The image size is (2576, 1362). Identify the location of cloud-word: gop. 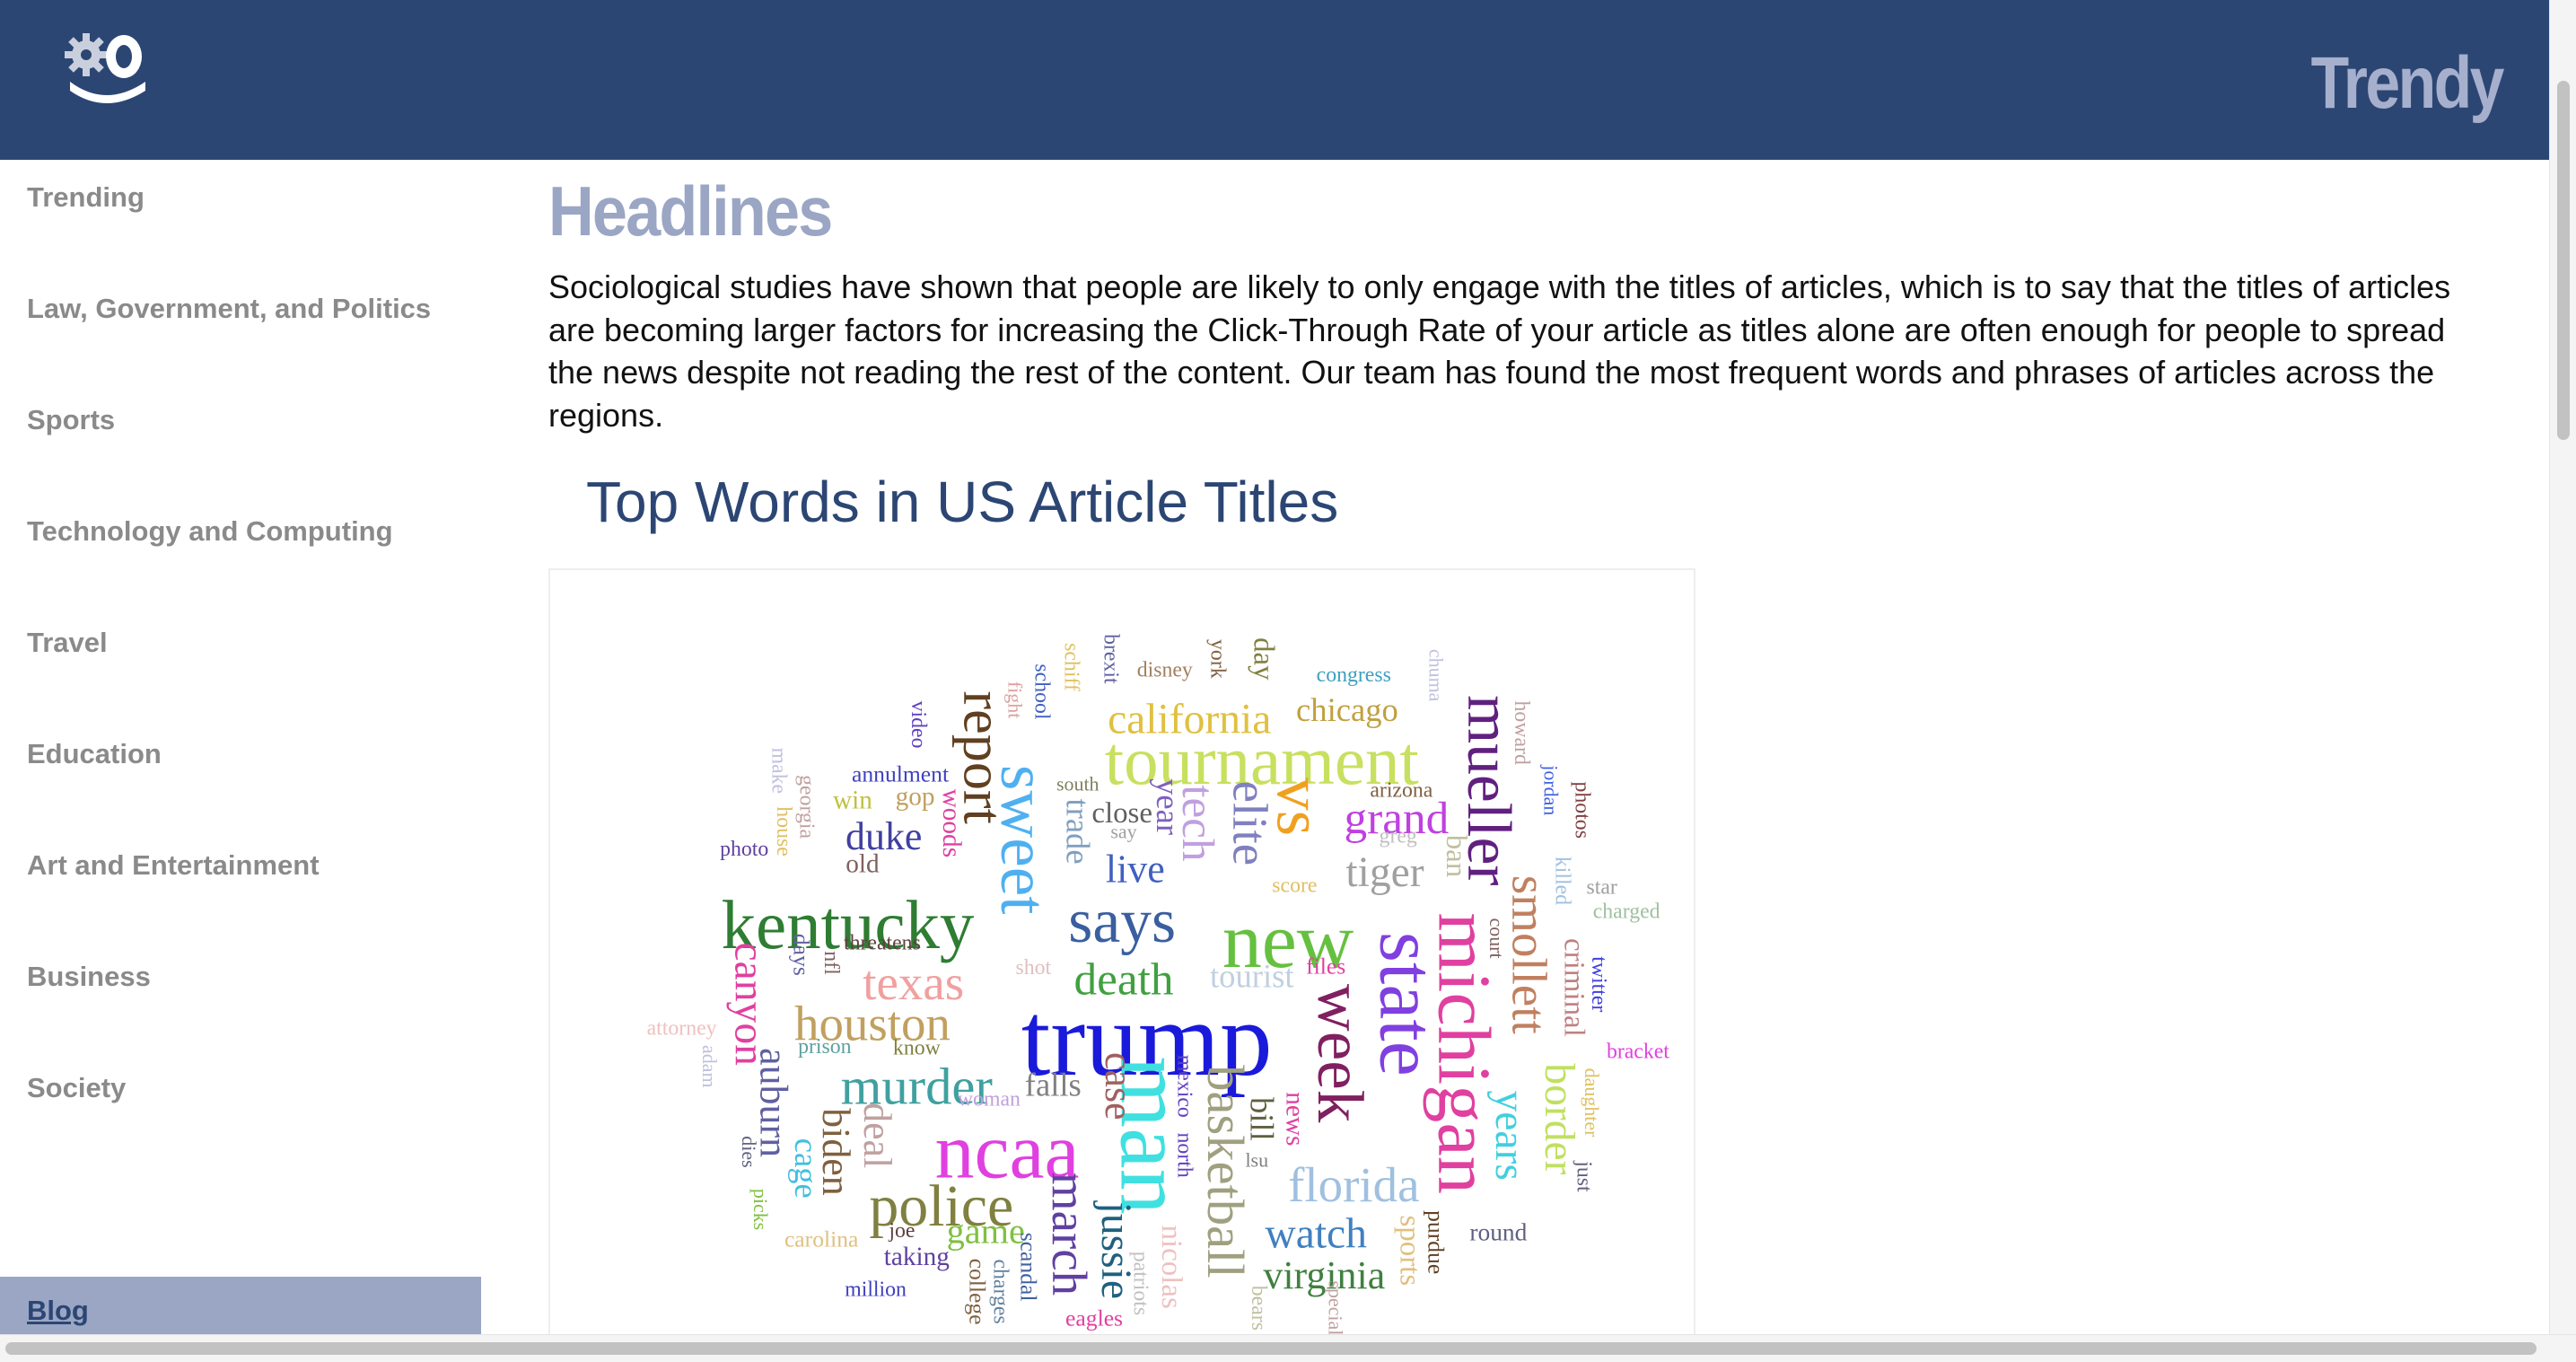
(915, 798).